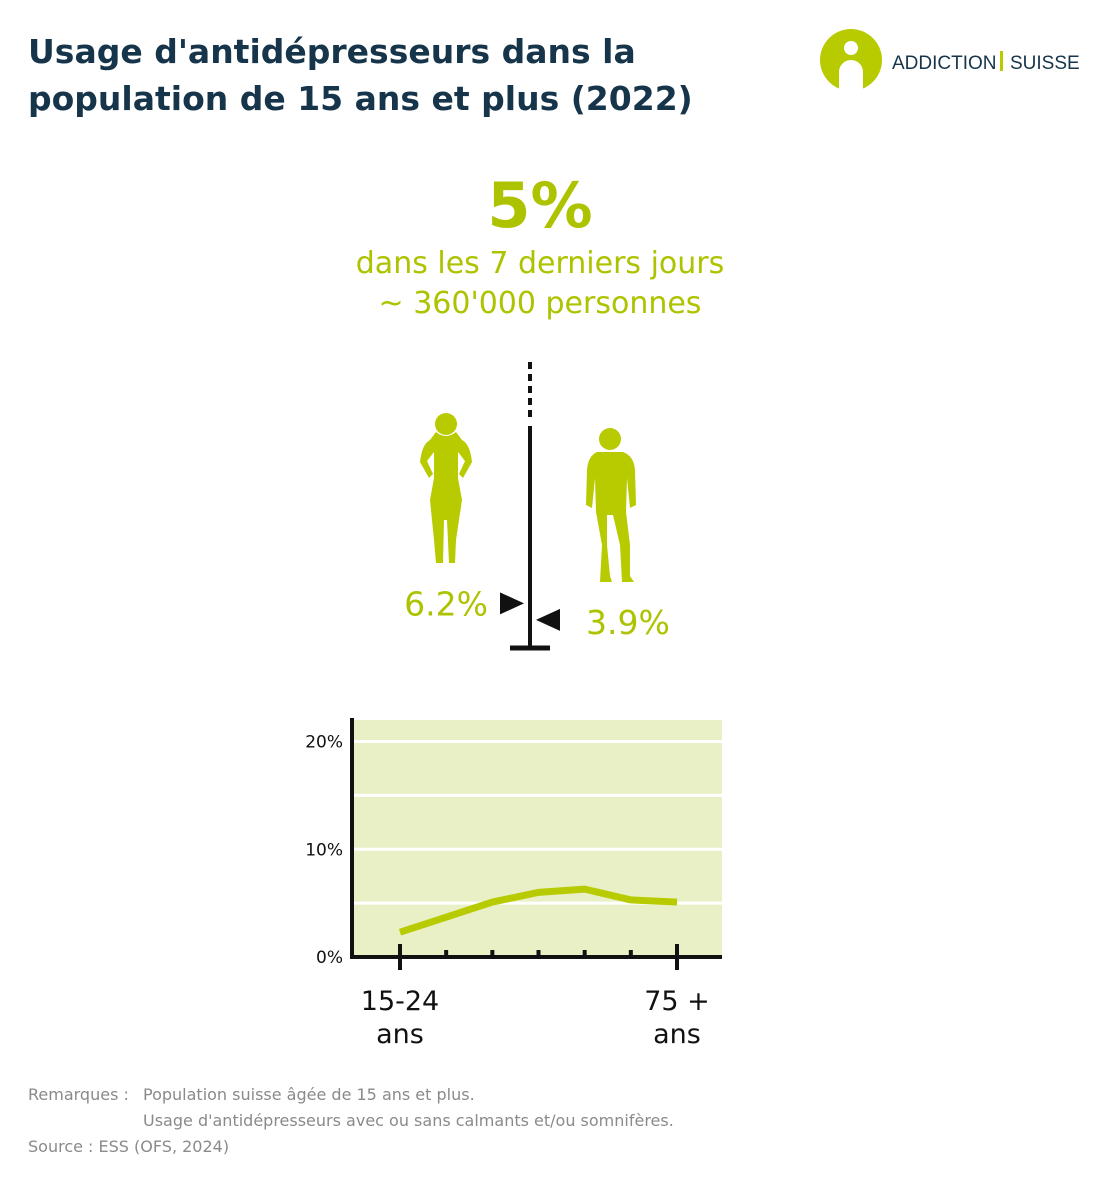 The image size is (1096, 1188). What do you see at coordinates (1001, 61) in the screenshot?
I see `logo-separator` at bounding box center [1001, 61].